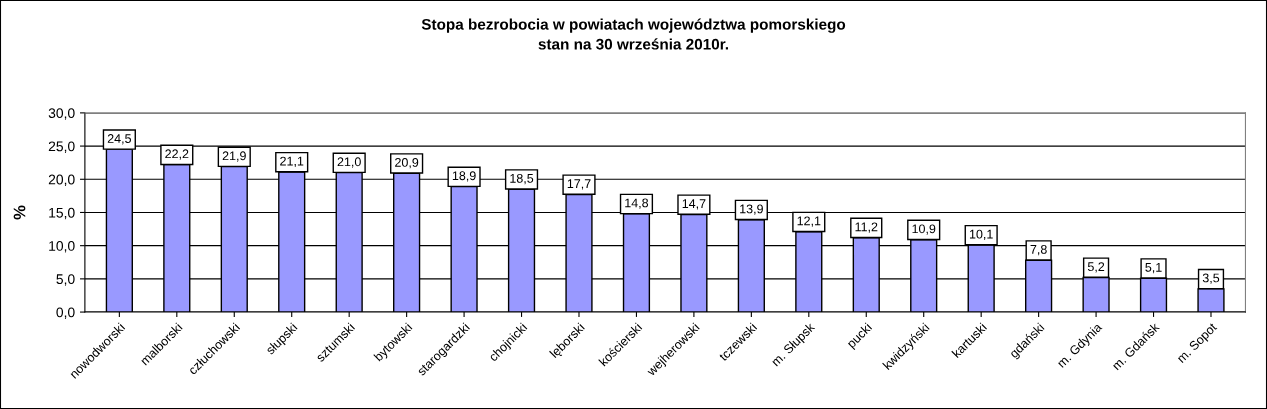 The height and width of the screenshot is (409, 1267). I want to click on data-label: 24,5, so click(119, 139).